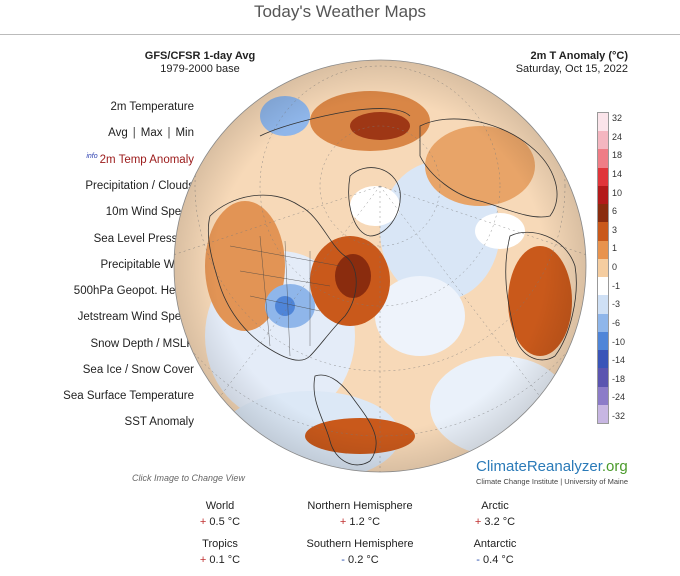  Describe the element at coordinates (495, 544) in the screenshot. I see `stat-antarctic-label: Antarctic` at that location.